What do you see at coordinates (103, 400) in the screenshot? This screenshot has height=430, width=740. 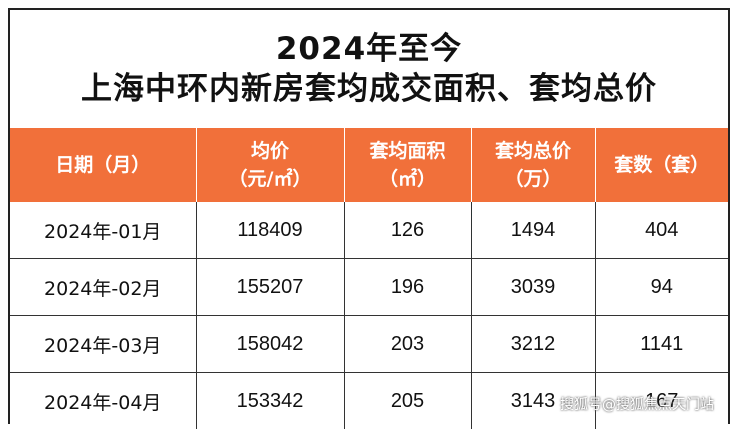 I see `cell-month: 2024年-04月` at bounding box center [103, 400].